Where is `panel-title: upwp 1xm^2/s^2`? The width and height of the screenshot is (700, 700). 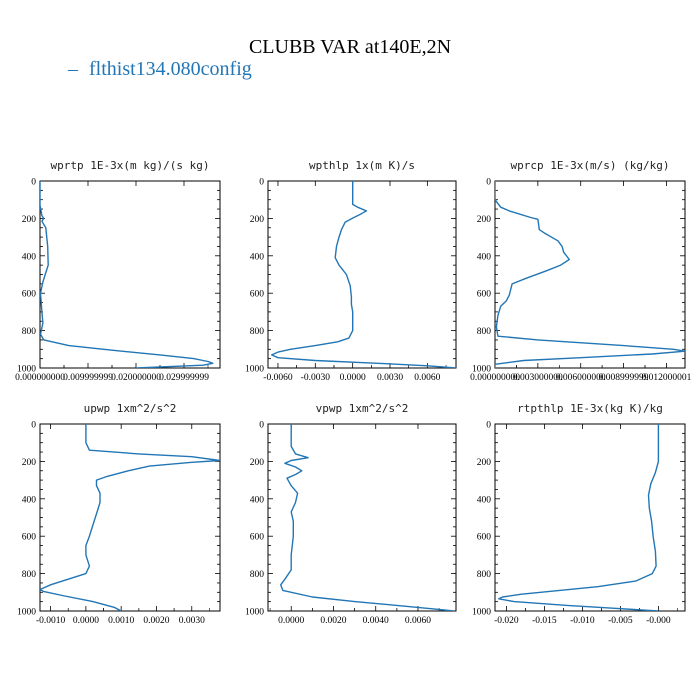 panel-title: upwp 1xm^2/s^2 is located at coordinates (130, 408).